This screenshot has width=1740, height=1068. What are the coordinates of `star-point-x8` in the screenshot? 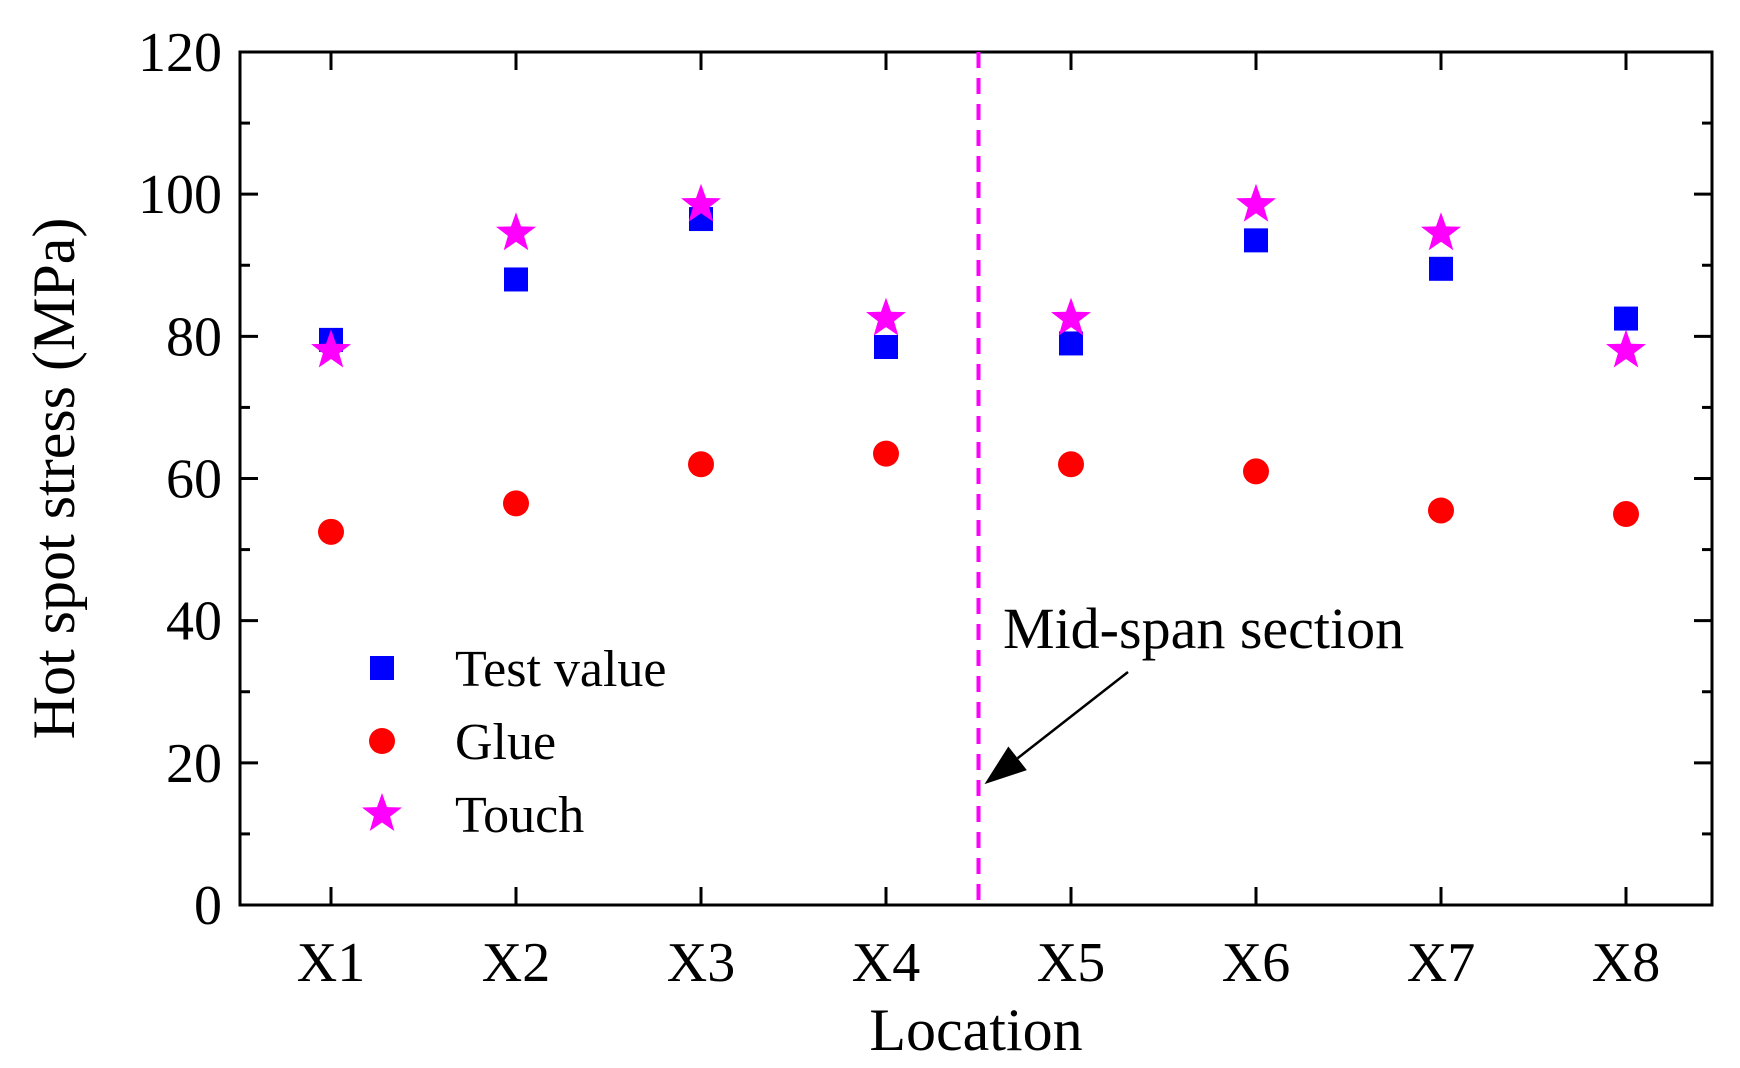 It's located at (1626, 348).